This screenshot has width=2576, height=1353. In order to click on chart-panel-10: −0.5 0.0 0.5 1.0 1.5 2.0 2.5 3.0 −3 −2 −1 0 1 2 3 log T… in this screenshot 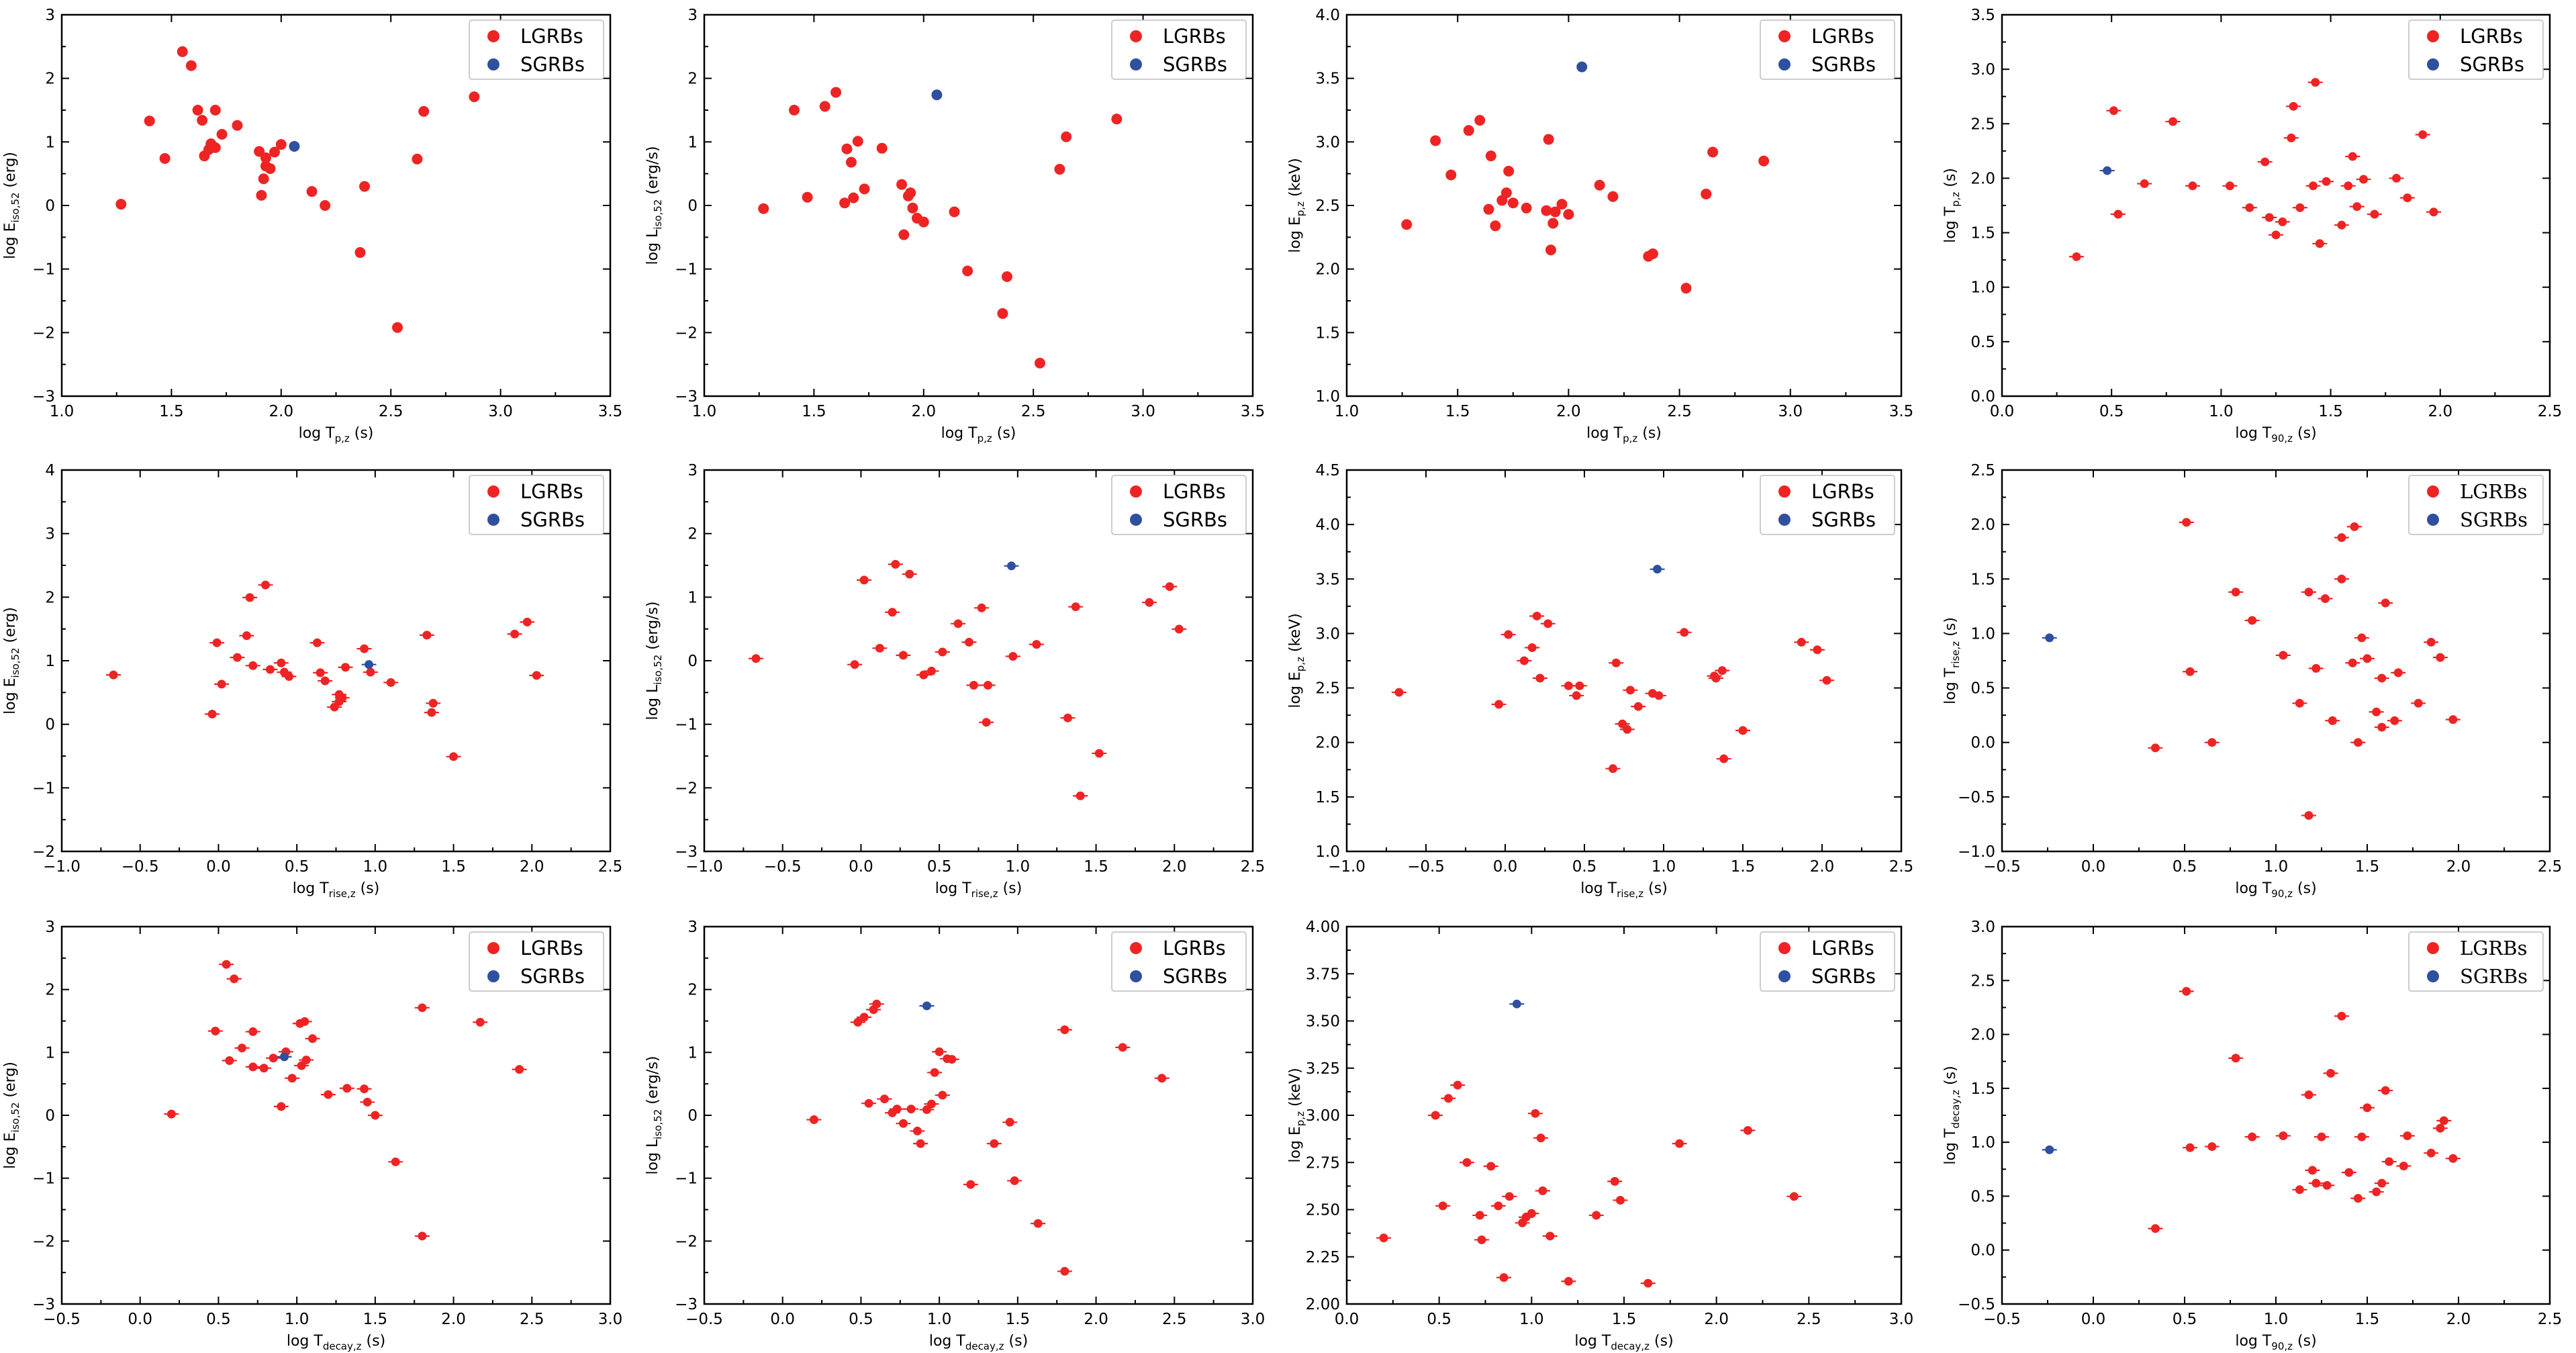, I will do `click(955, 1135)`.